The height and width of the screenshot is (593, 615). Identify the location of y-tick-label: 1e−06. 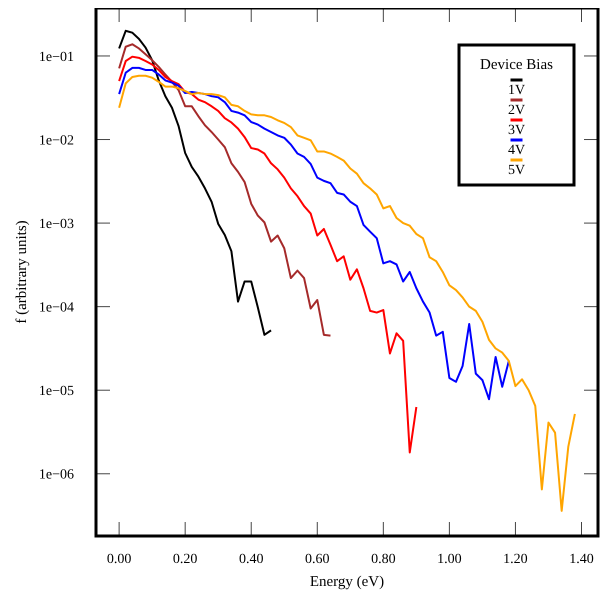
(56, 475).